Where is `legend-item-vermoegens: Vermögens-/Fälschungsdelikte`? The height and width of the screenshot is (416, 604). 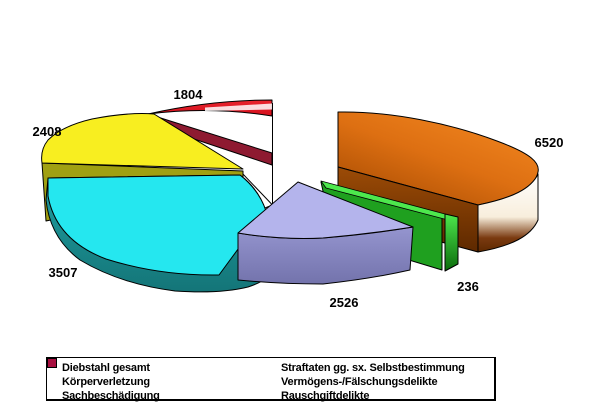
legend-item-vermoegens: Vermögens-/Fälschungsdelikte is located at coordinates (269, 373).